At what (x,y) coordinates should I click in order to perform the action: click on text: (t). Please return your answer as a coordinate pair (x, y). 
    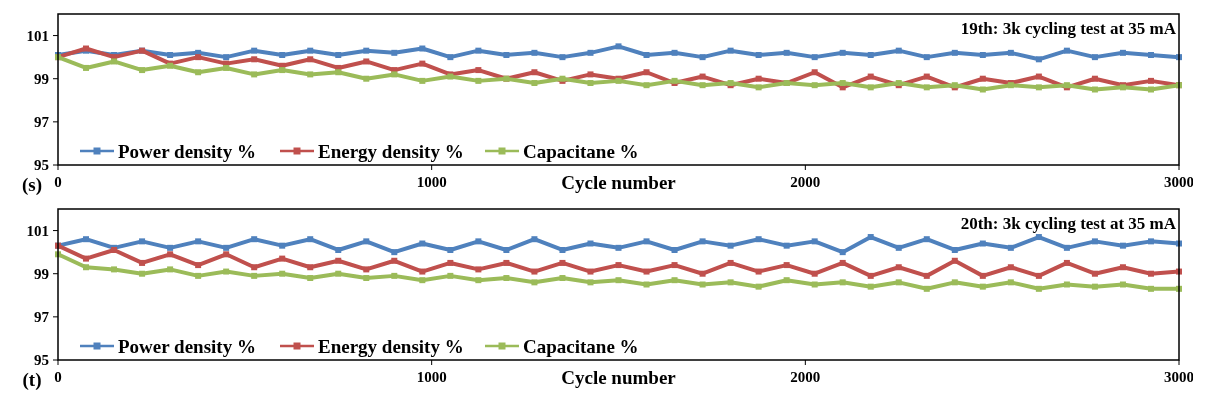
    Looking at the image, I should click on (32, 380).